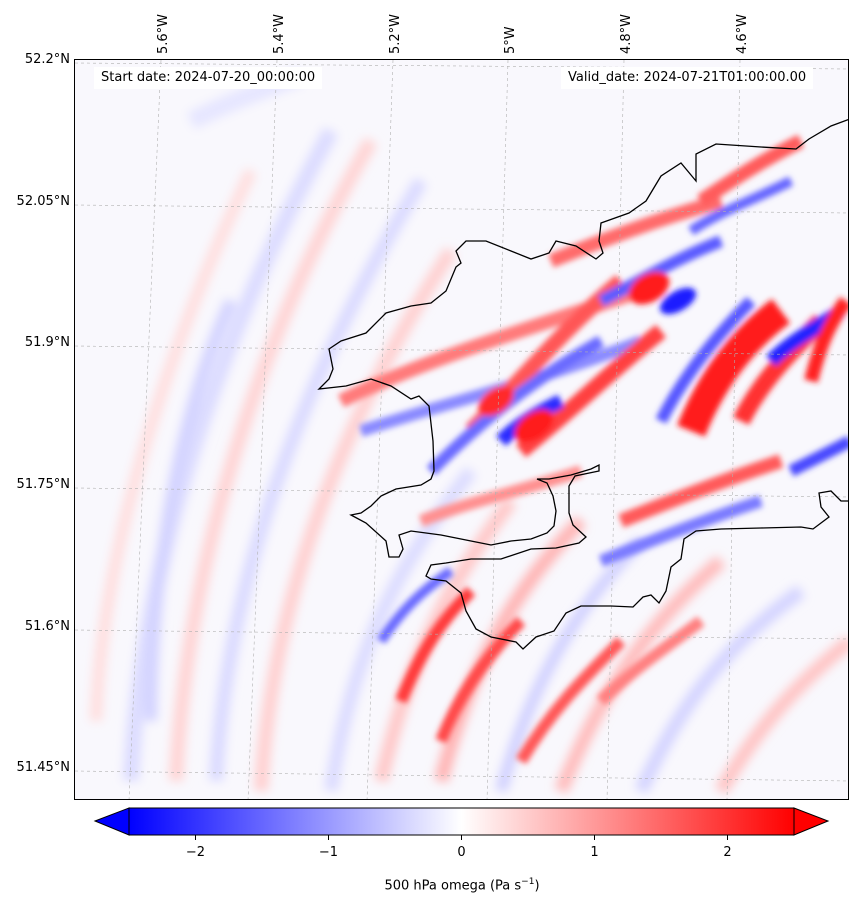 Image resolution: width=859 pixels, height=908 pixels. Describe the element at coordinates (461, 852) in the screenshot. I see `colorbar-tick-label: 0` at that location.